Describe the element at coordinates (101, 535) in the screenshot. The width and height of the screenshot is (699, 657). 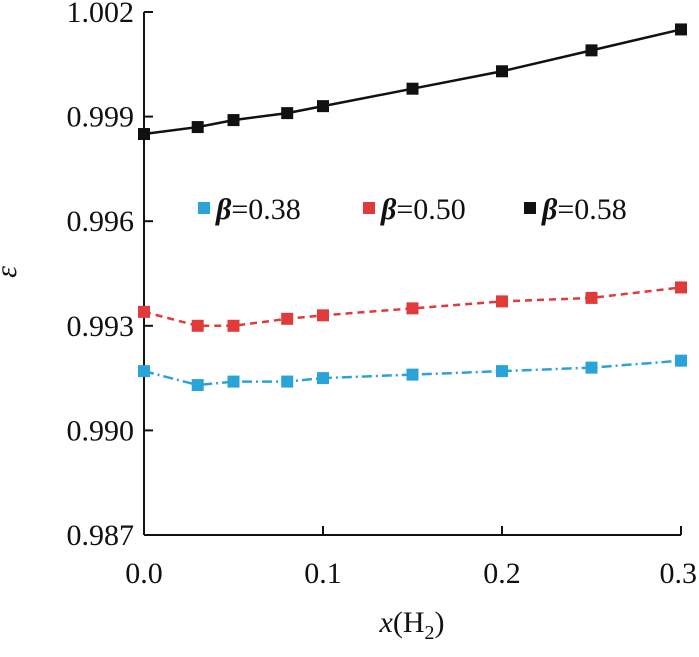
I see `y-tick-label: 0.987` at that location.